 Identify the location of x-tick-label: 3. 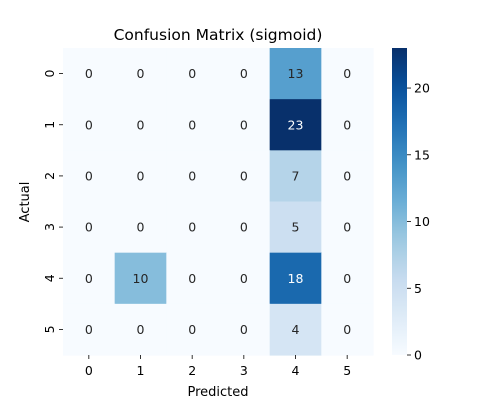
(244, 370).